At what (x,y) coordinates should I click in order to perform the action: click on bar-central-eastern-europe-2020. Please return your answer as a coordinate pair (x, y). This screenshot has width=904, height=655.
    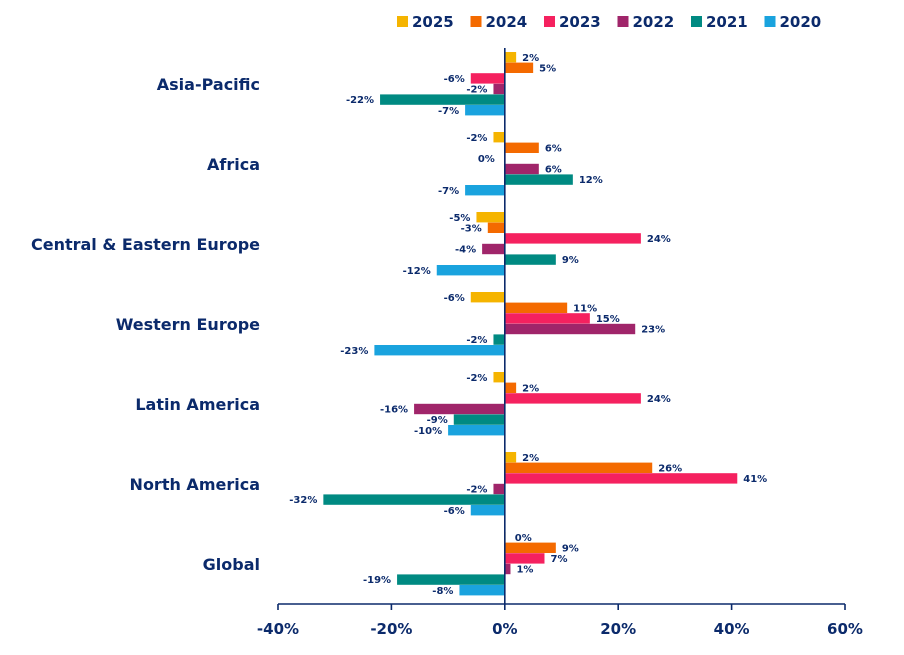
    Looking at the image, I should click on (470, 270).